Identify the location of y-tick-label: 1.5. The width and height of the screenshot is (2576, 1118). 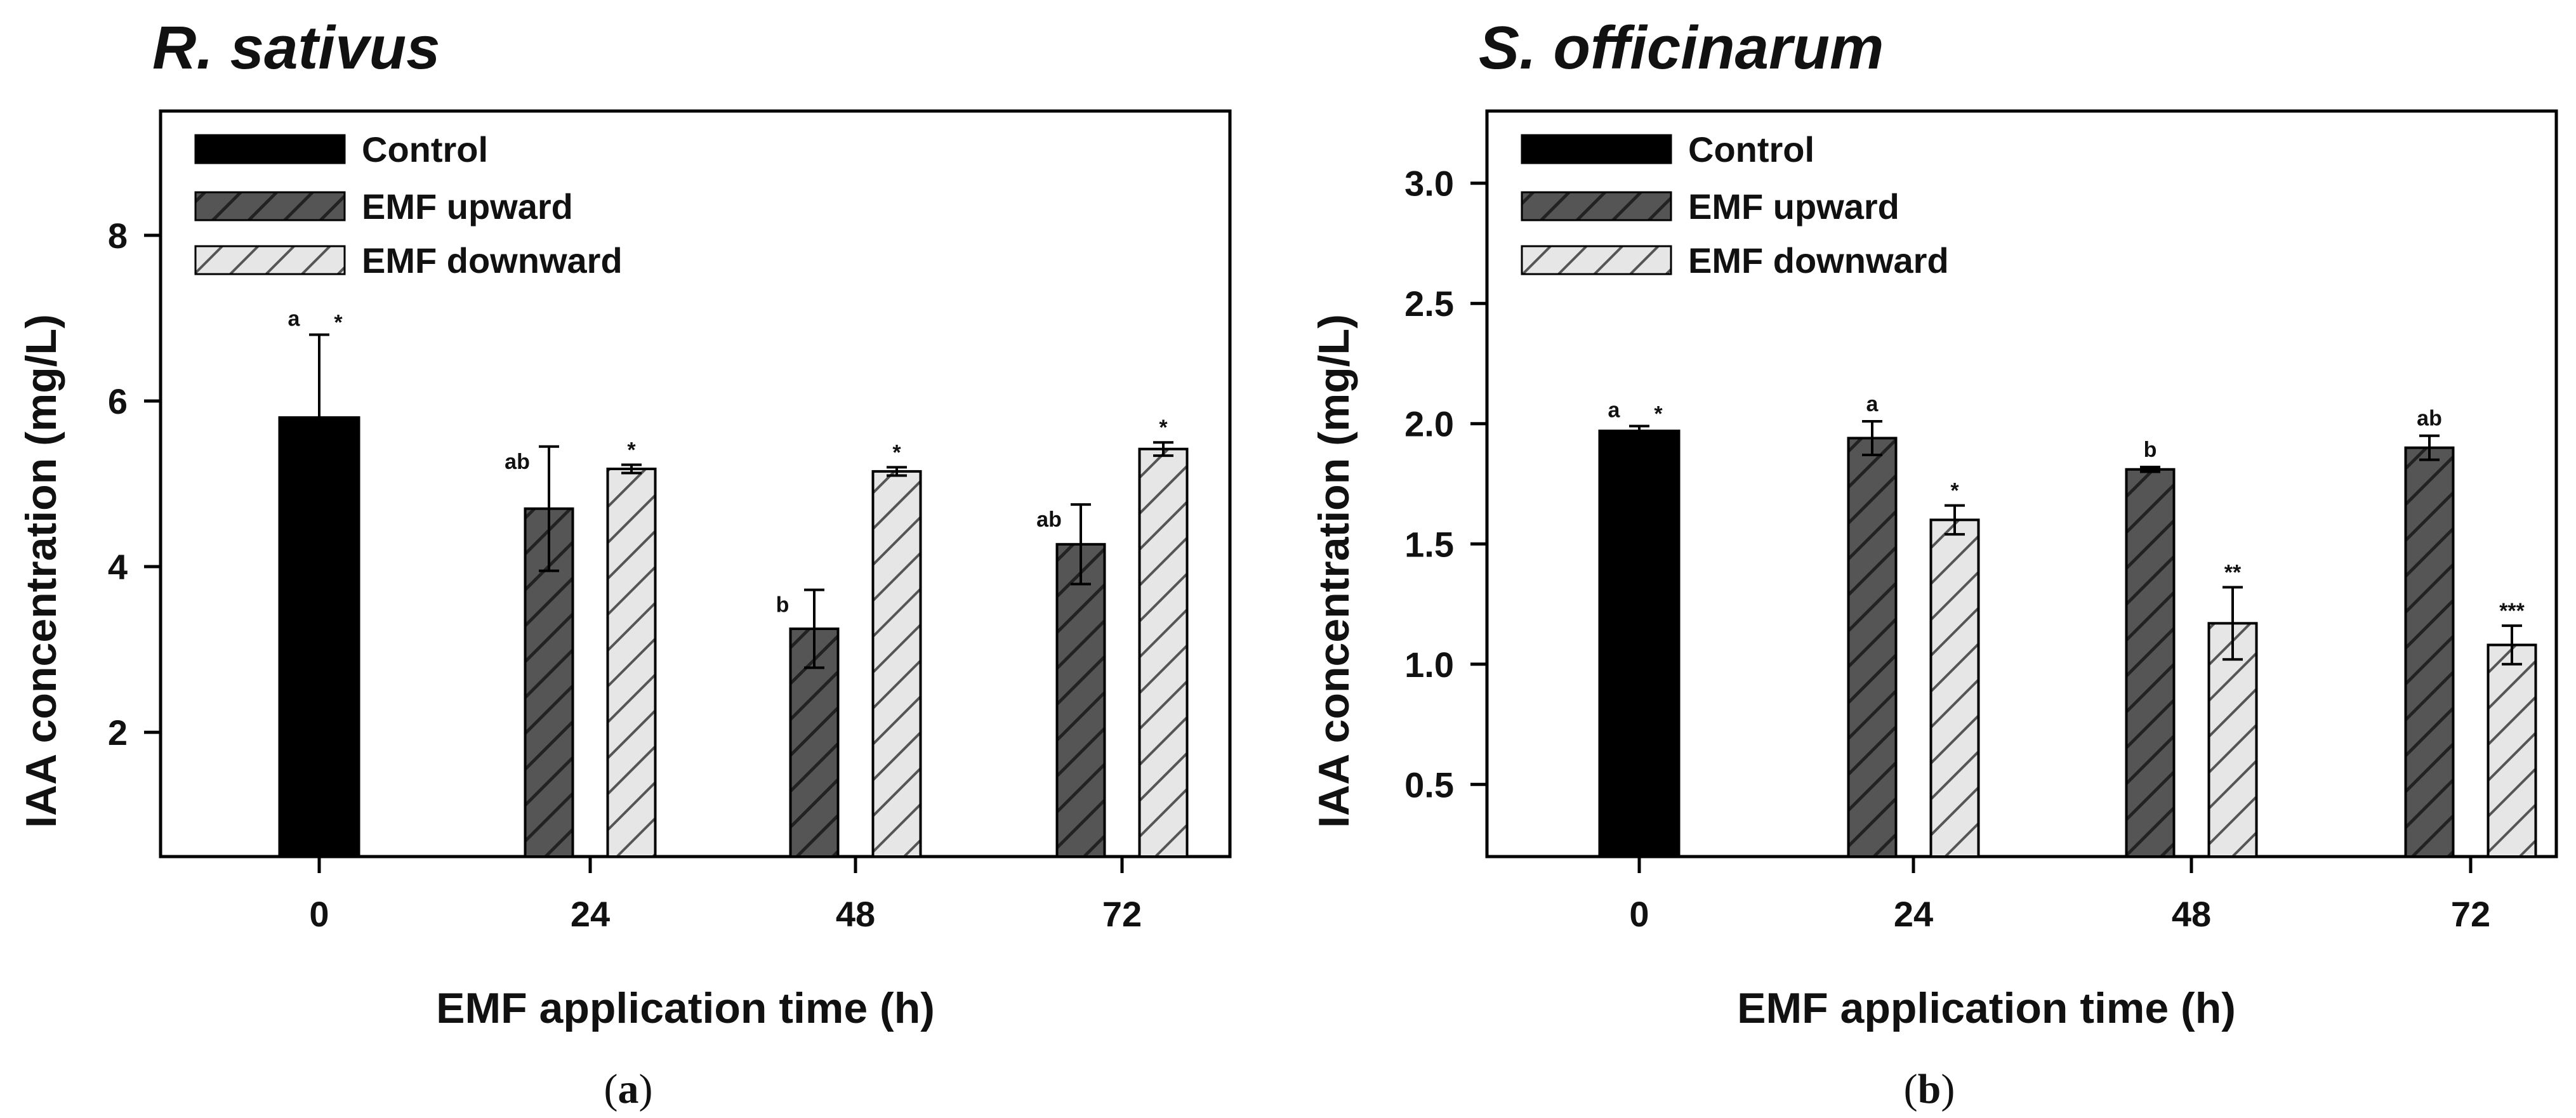
(1429, 544).